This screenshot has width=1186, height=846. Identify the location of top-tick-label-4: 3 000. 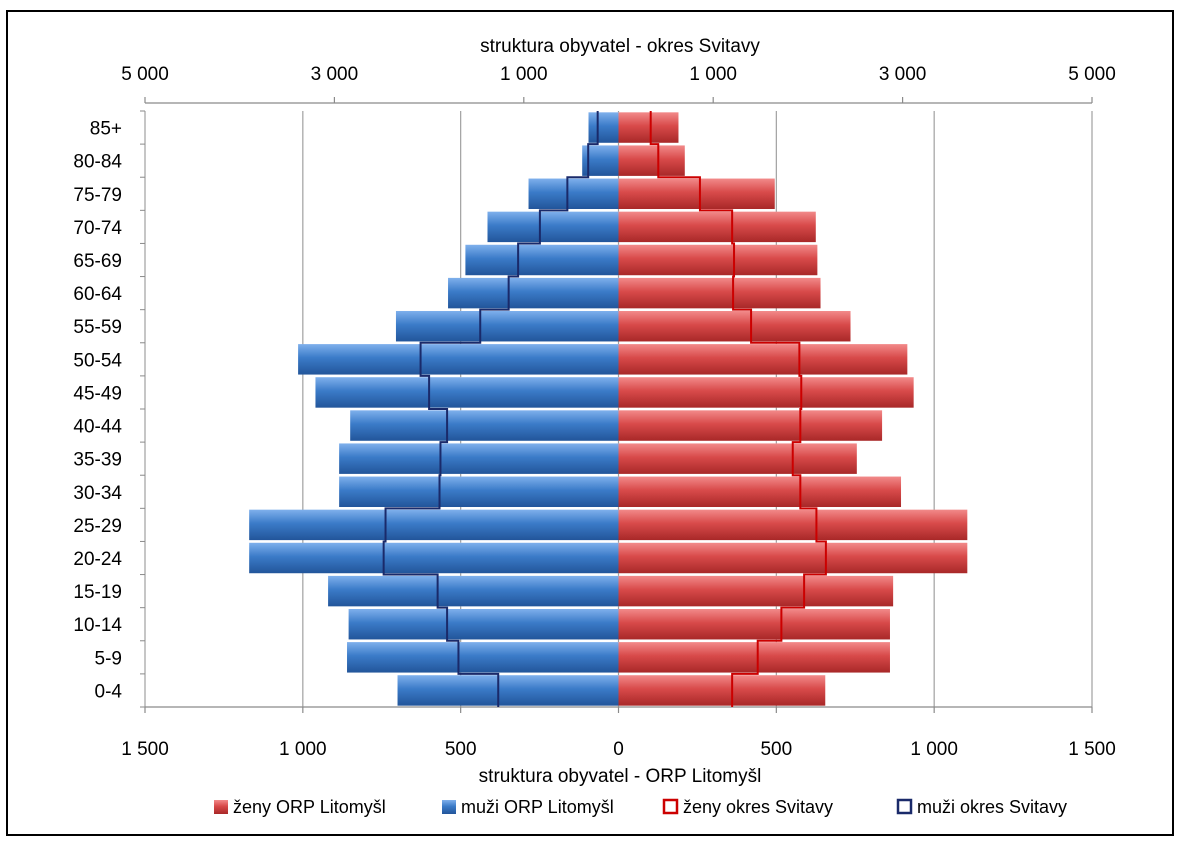
(903, 74).